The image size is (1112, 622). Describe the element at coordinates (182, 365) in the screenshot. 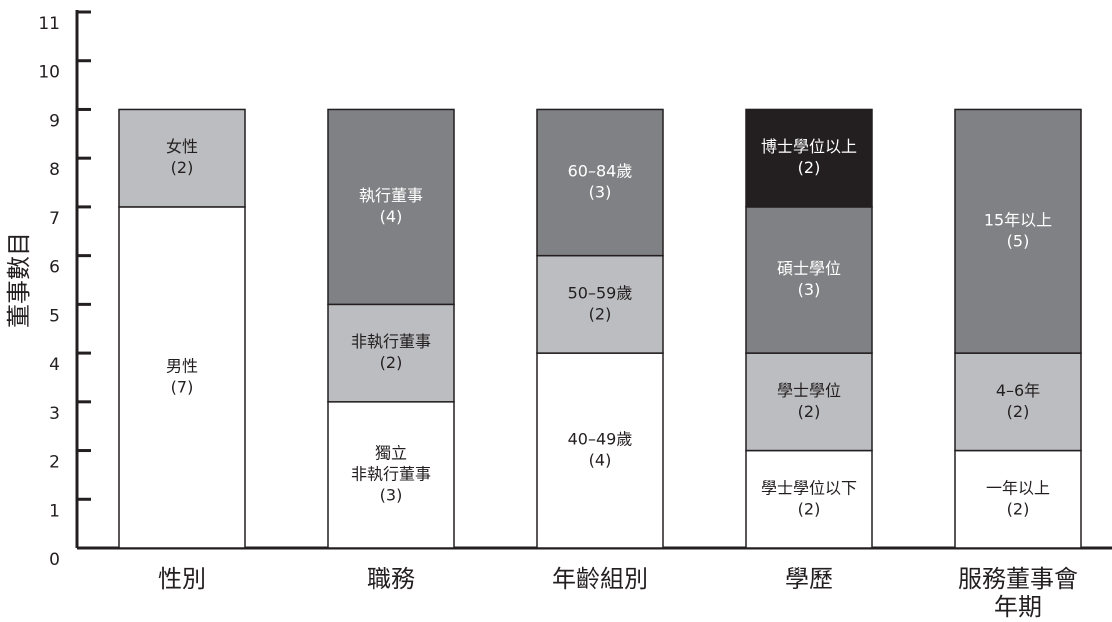

I see `segment-label: 男性` at that location.